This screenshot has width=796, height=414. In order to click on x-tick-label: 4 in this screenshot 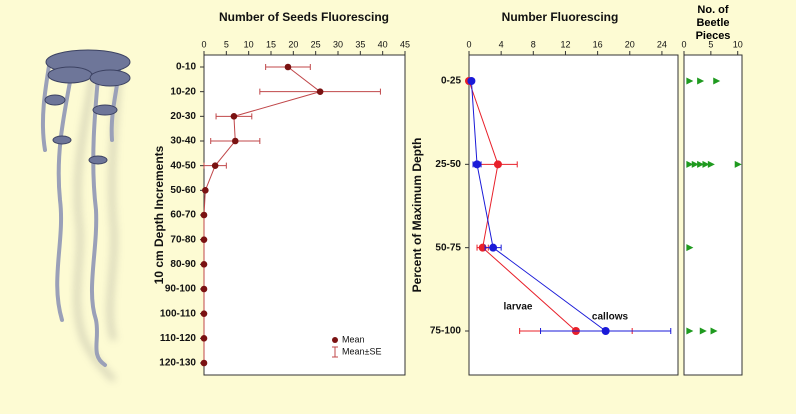, I will do `click(501, 44)`.